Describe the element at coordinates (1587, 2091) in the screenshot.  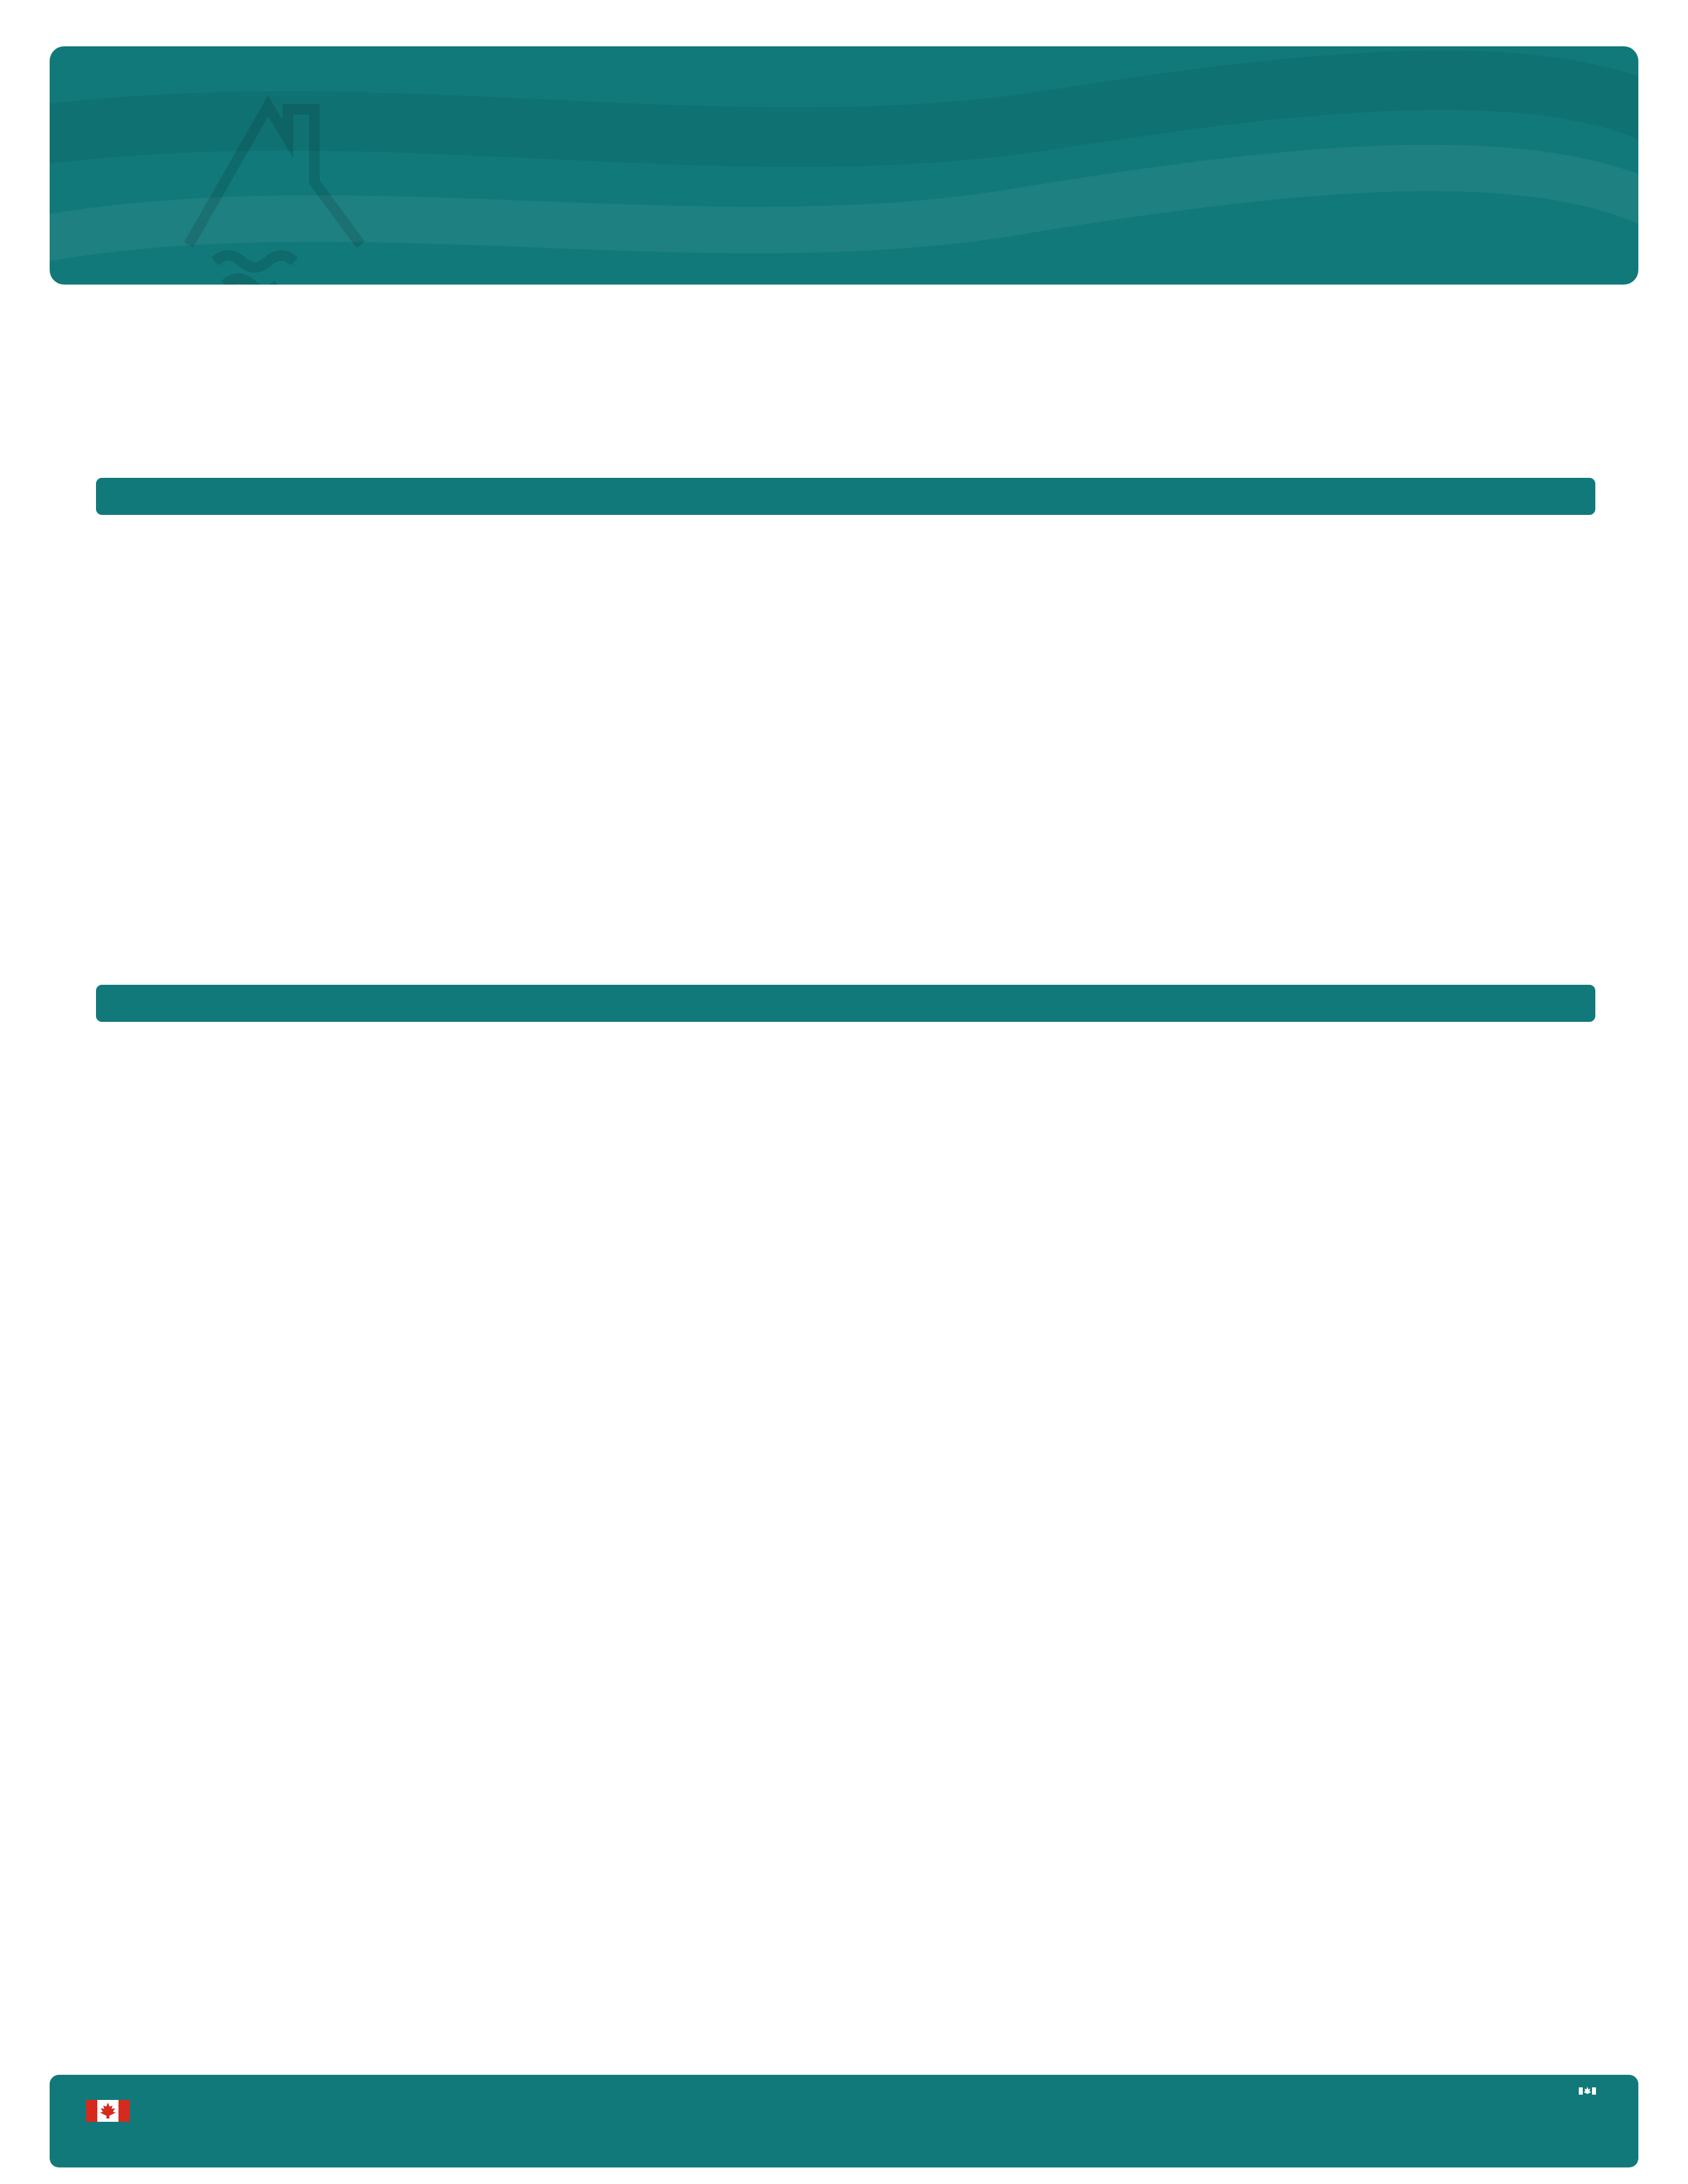
I see `wordmark-flag-icon` at that location.